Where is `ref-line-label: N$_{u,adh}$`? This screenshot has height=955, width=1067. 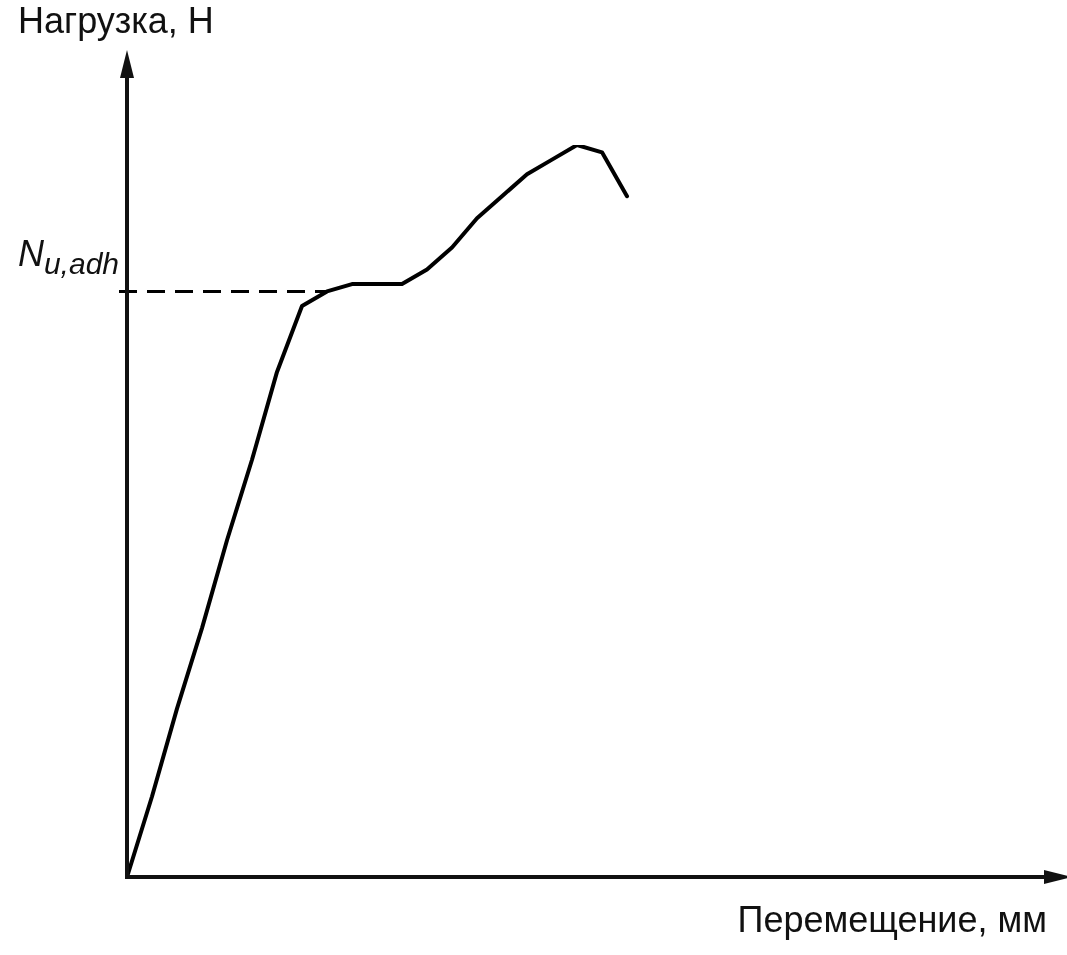 ref-line-label: N$_{u,adh}$ is located at coordinates (68, 257).